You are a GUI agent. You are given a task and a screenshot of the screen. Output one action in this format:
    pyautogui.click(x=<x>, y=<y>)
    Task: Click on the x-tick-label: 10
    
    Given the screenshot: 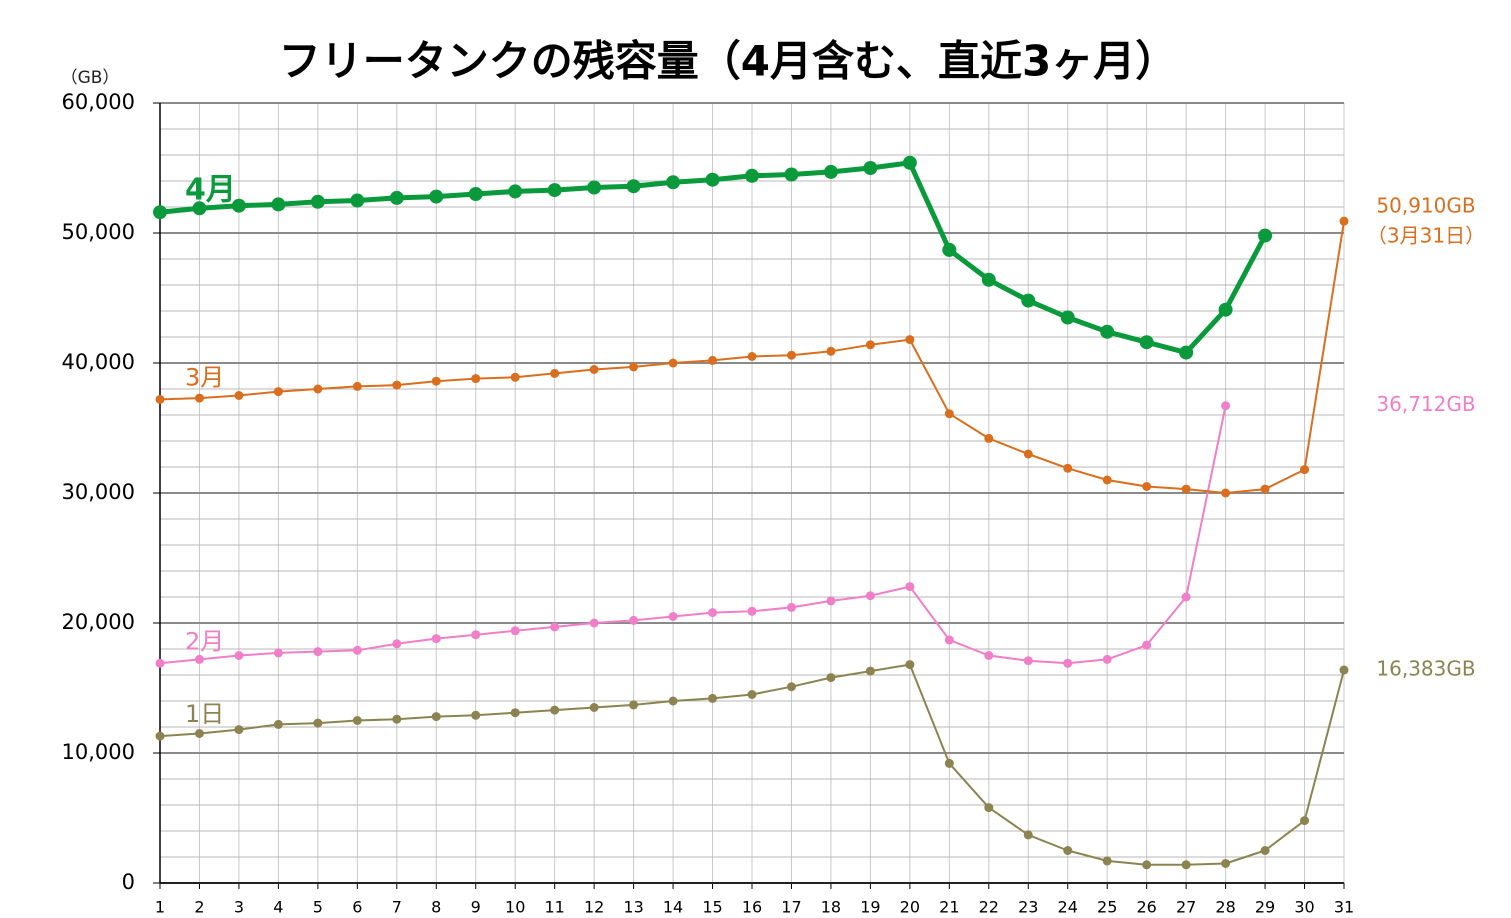 What is the action you would take?
    pyautogui.click(x=515, y=907)
    